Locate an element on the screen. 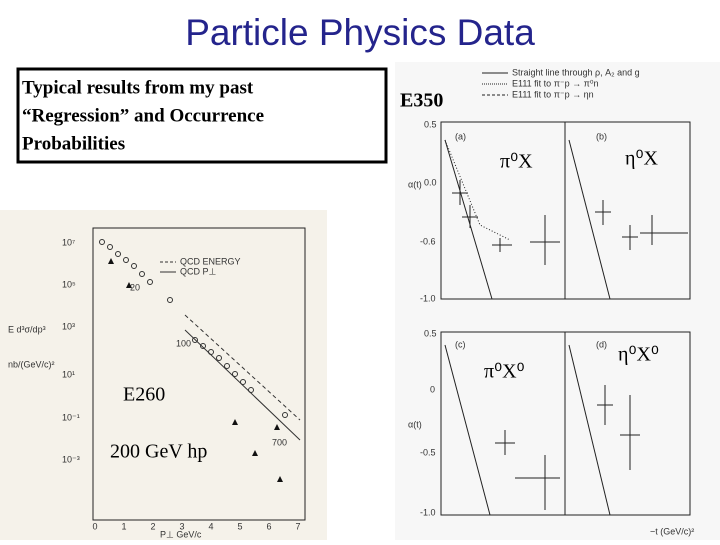 Image resolution: width=720 pixels, height=545 pixels. x-tick-label: 1 is located at coordinates (123, 526).